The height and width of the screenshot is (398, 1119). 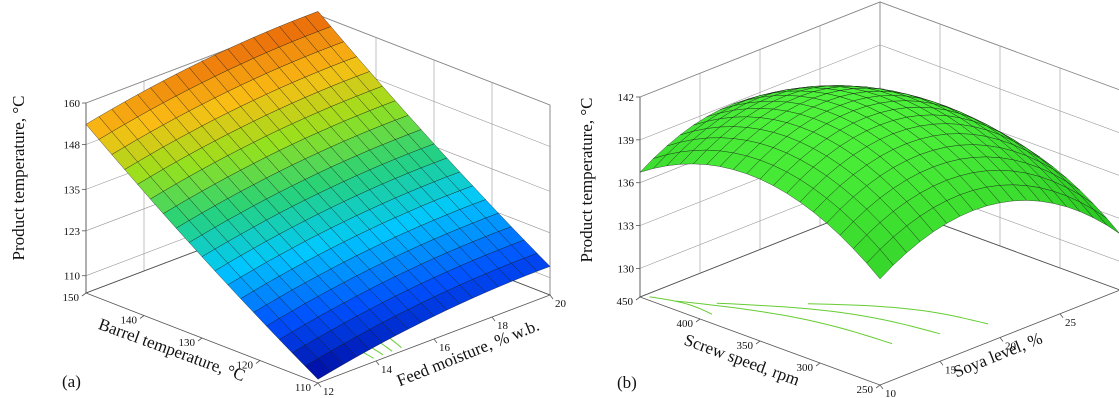 What do you see at coordinates (187, 343) in the screenshot?
I see `y-tick-label: 130` at bounding box center [187, 343].